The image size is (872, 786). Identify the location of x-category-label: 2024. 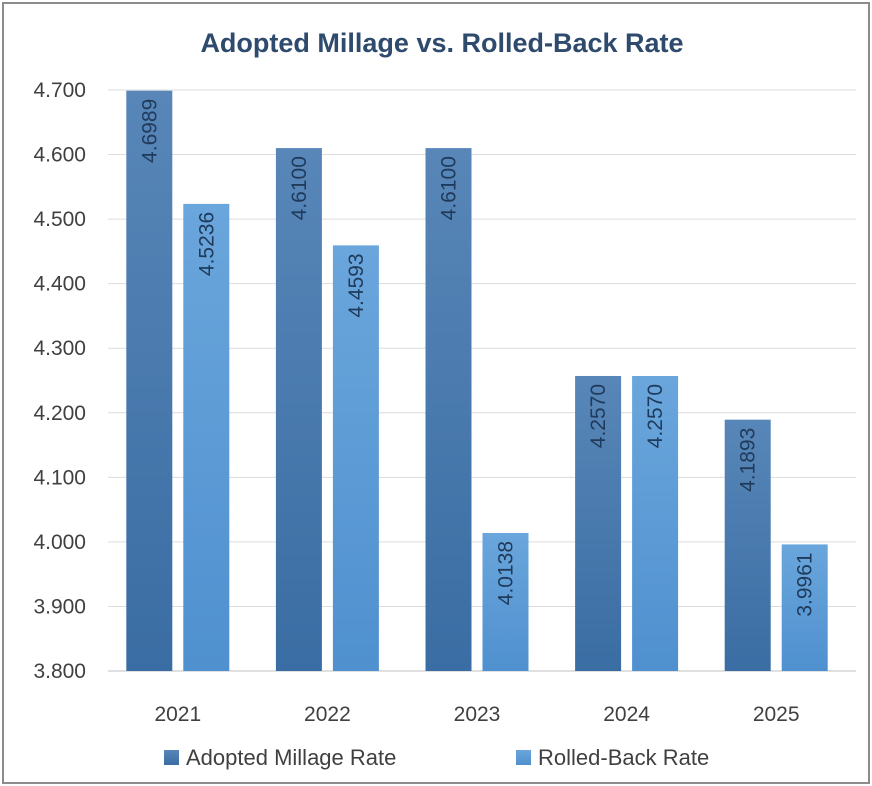
(626, 714).